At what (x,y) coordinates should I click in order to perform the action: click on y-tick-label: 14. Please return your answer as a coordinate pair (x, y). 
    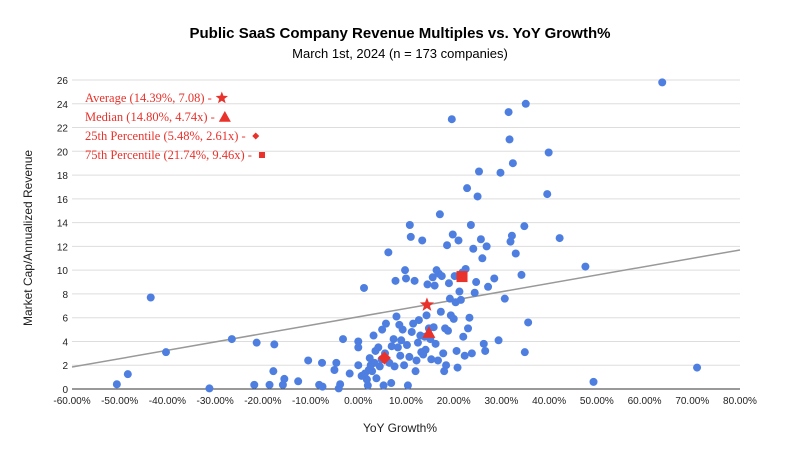
    Looking at the image, I should click on (63, 224).